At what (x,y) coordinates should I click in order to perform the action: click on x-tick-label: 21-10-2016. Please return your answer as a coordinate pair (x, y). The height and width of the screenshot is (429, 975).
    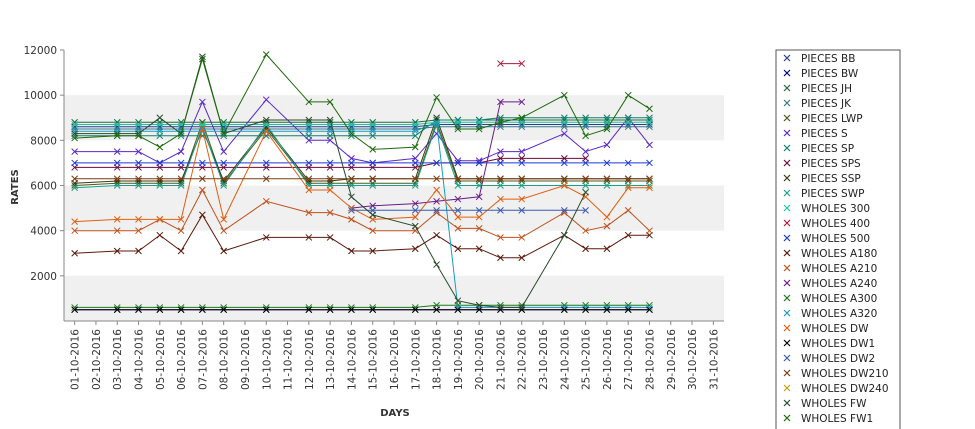
    Looking at the image, I should click on (501, 359).